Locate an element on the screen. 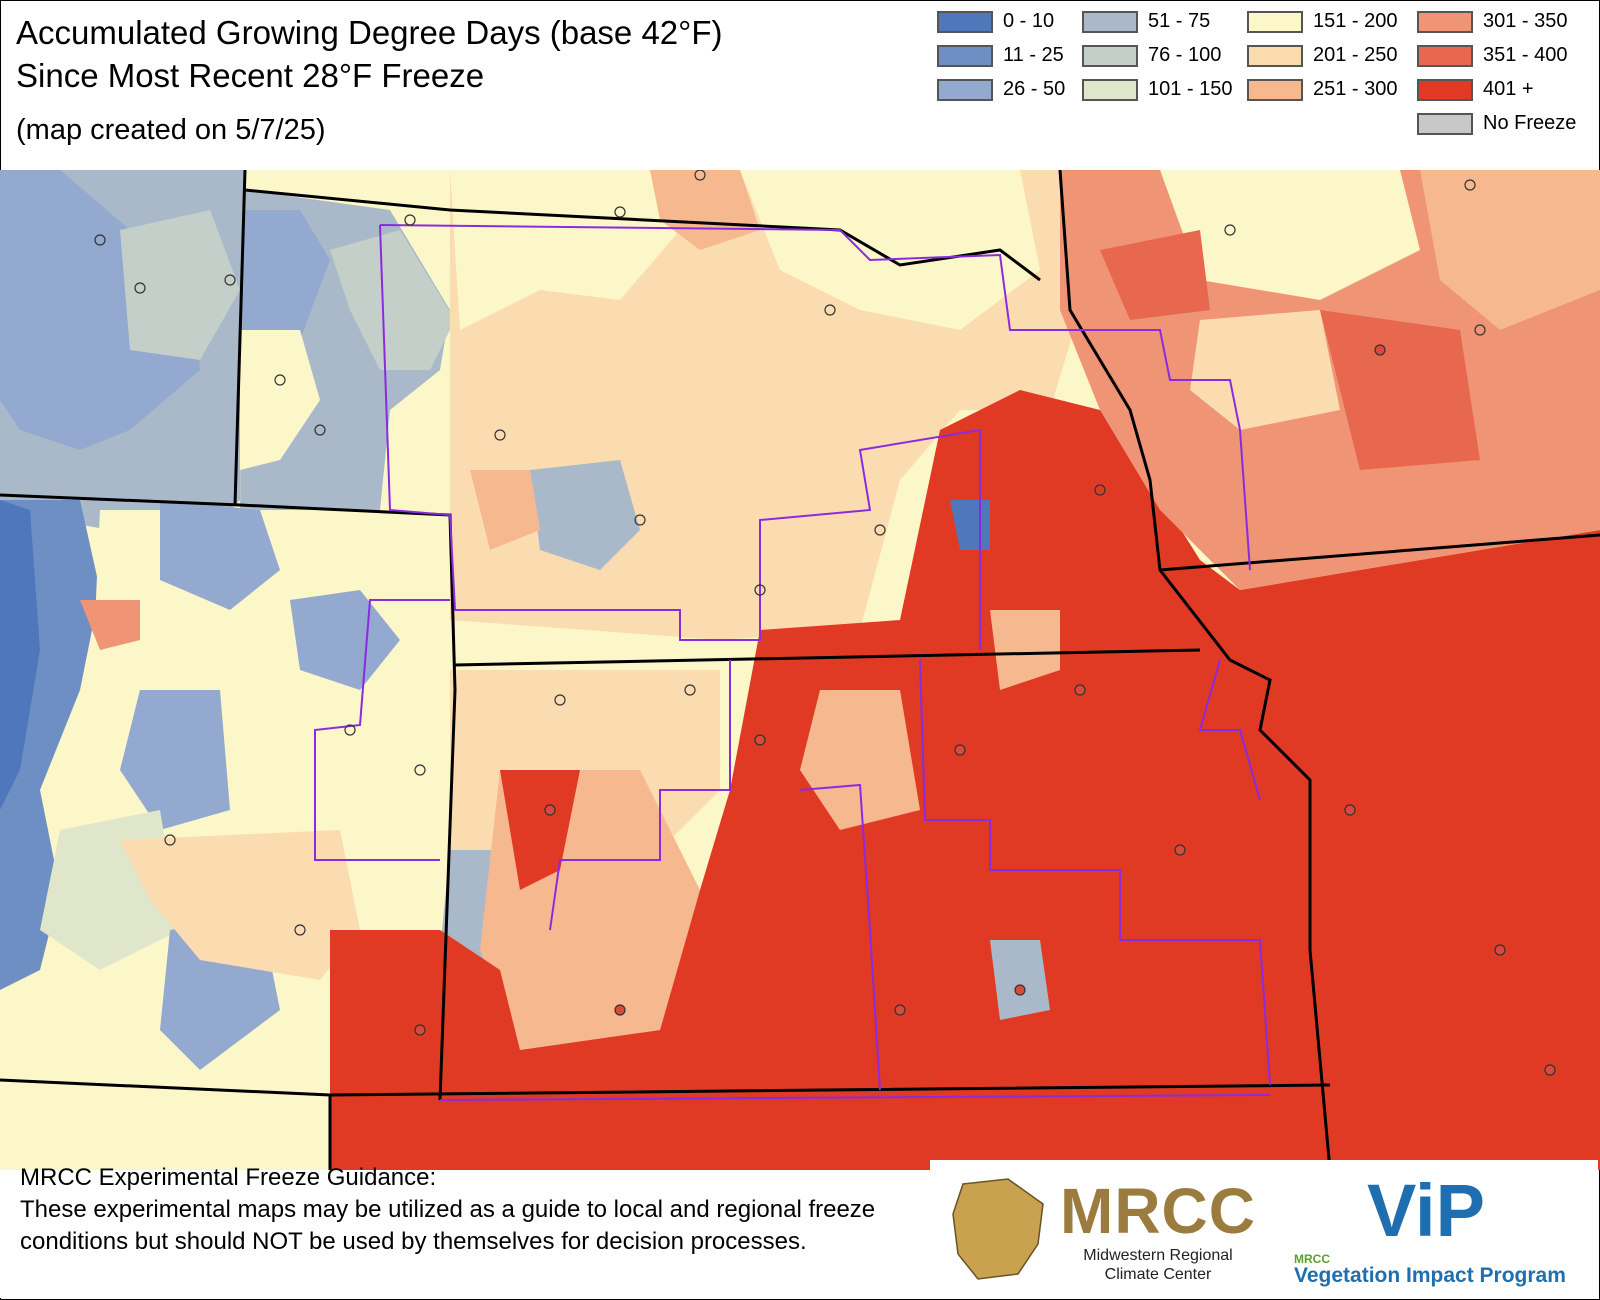 This screenshot has width=1600, height=1300. region-wyoming-yellow is located at coordinates (280, 400).